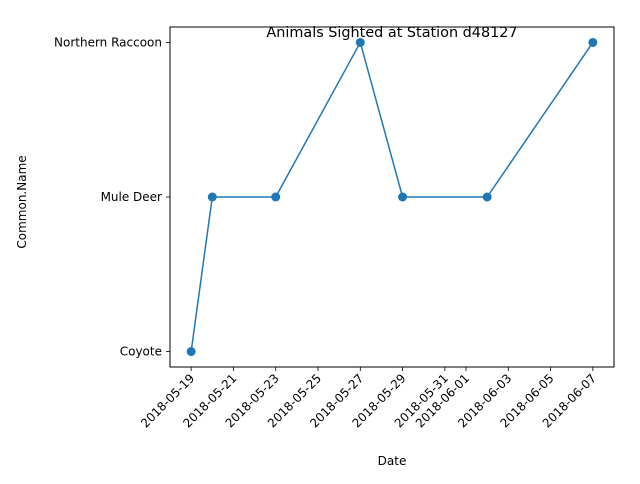 This screenshot has height=484, width=640. Describe the element at coordinates (131, 197) in the screenshot. I see `y-tick-label: Mule Deer` at that location.